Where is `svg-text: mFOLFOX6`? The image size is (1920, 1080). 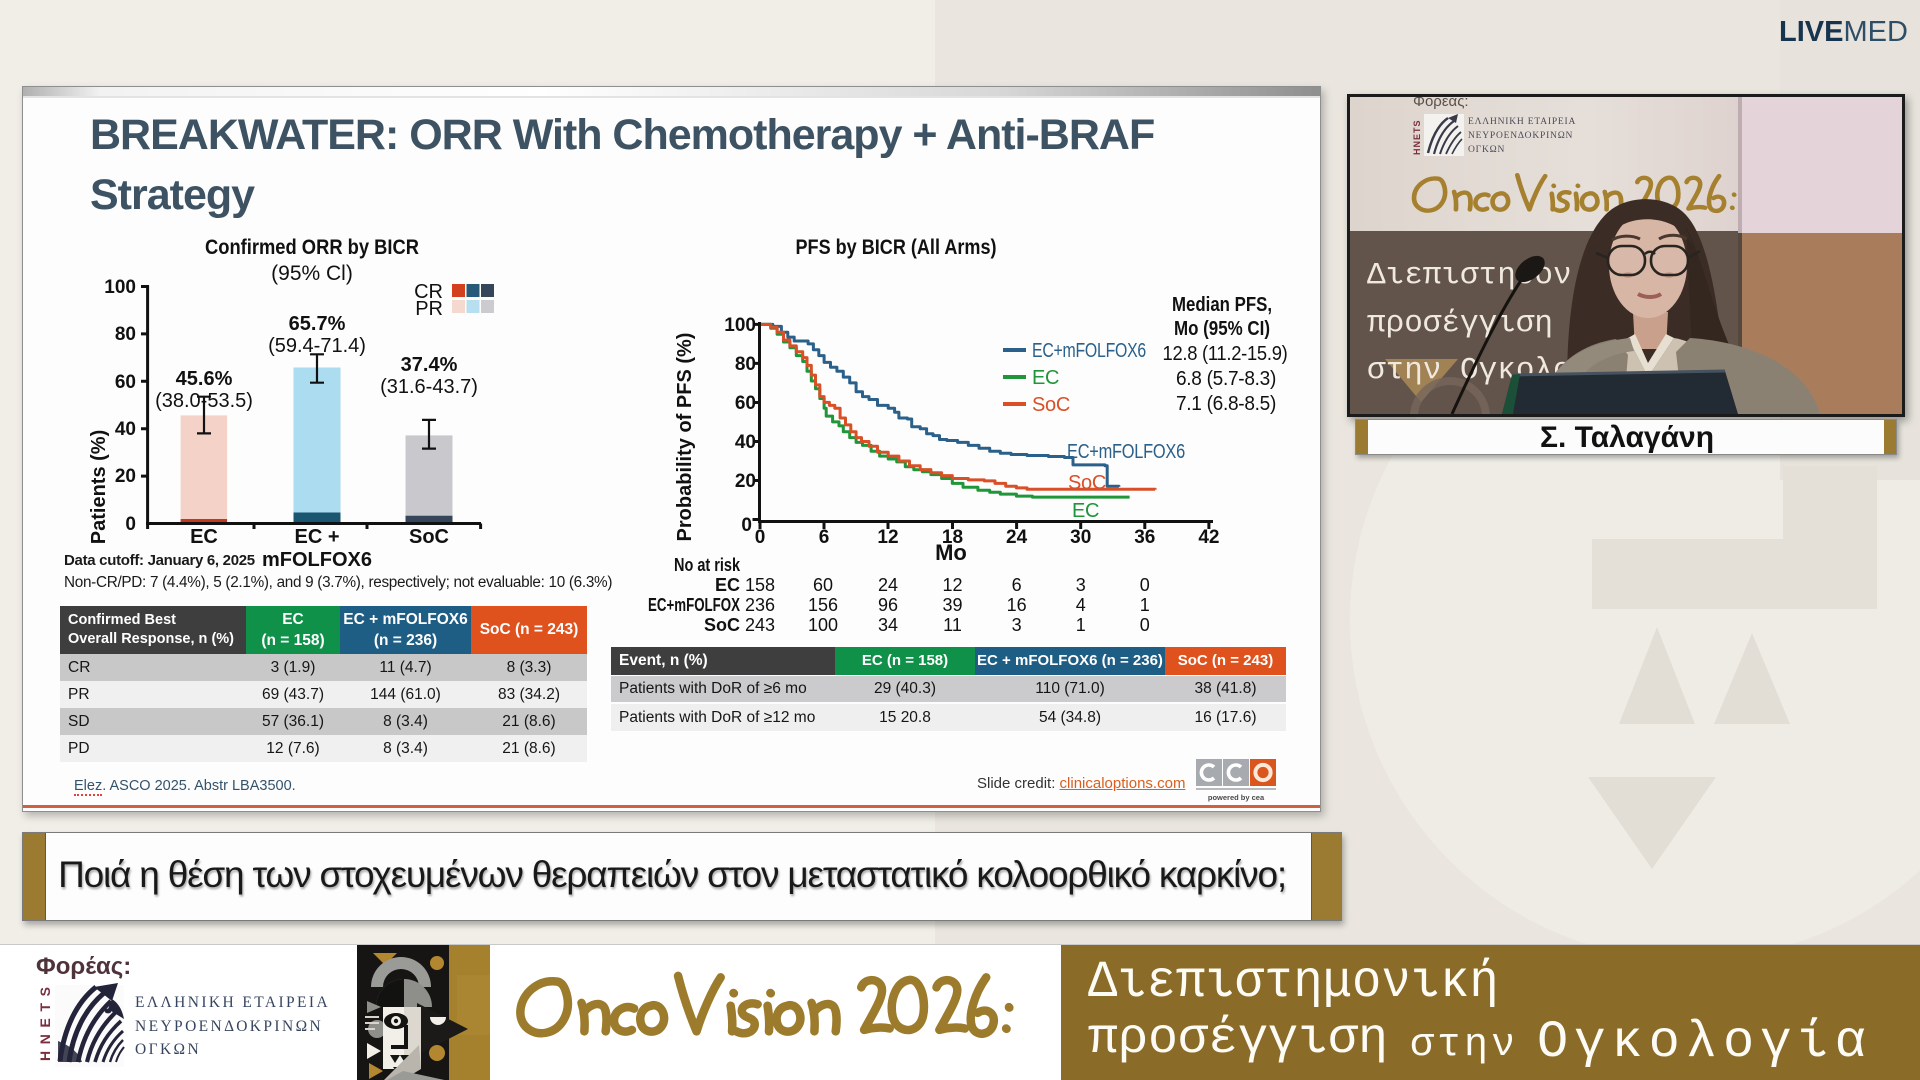 svg-text: mFOLFOX6 is located at coordinates (317, 560).